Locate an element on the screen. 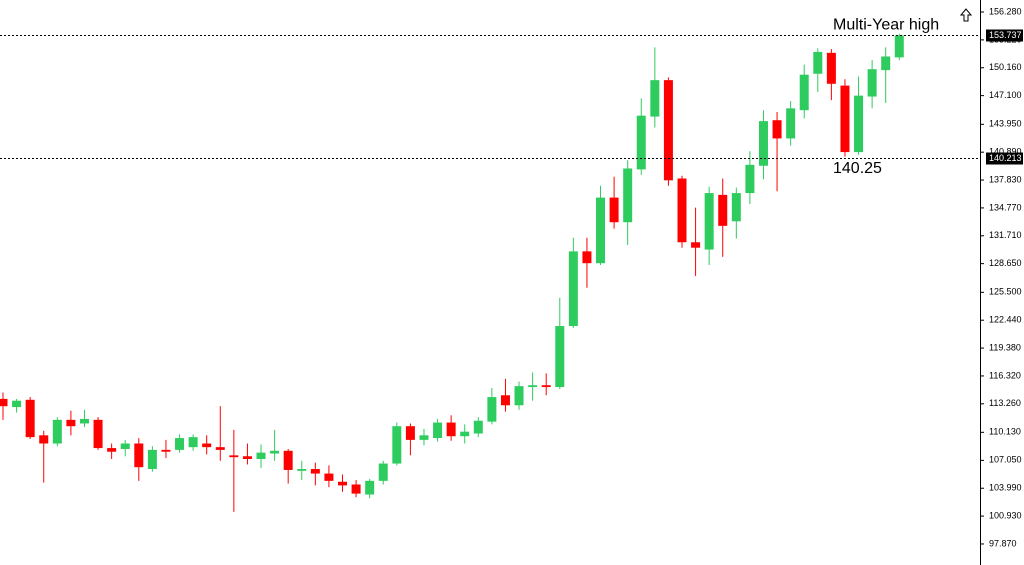  y-tick-label: 147.100 is located at coordinates (1005, 95).